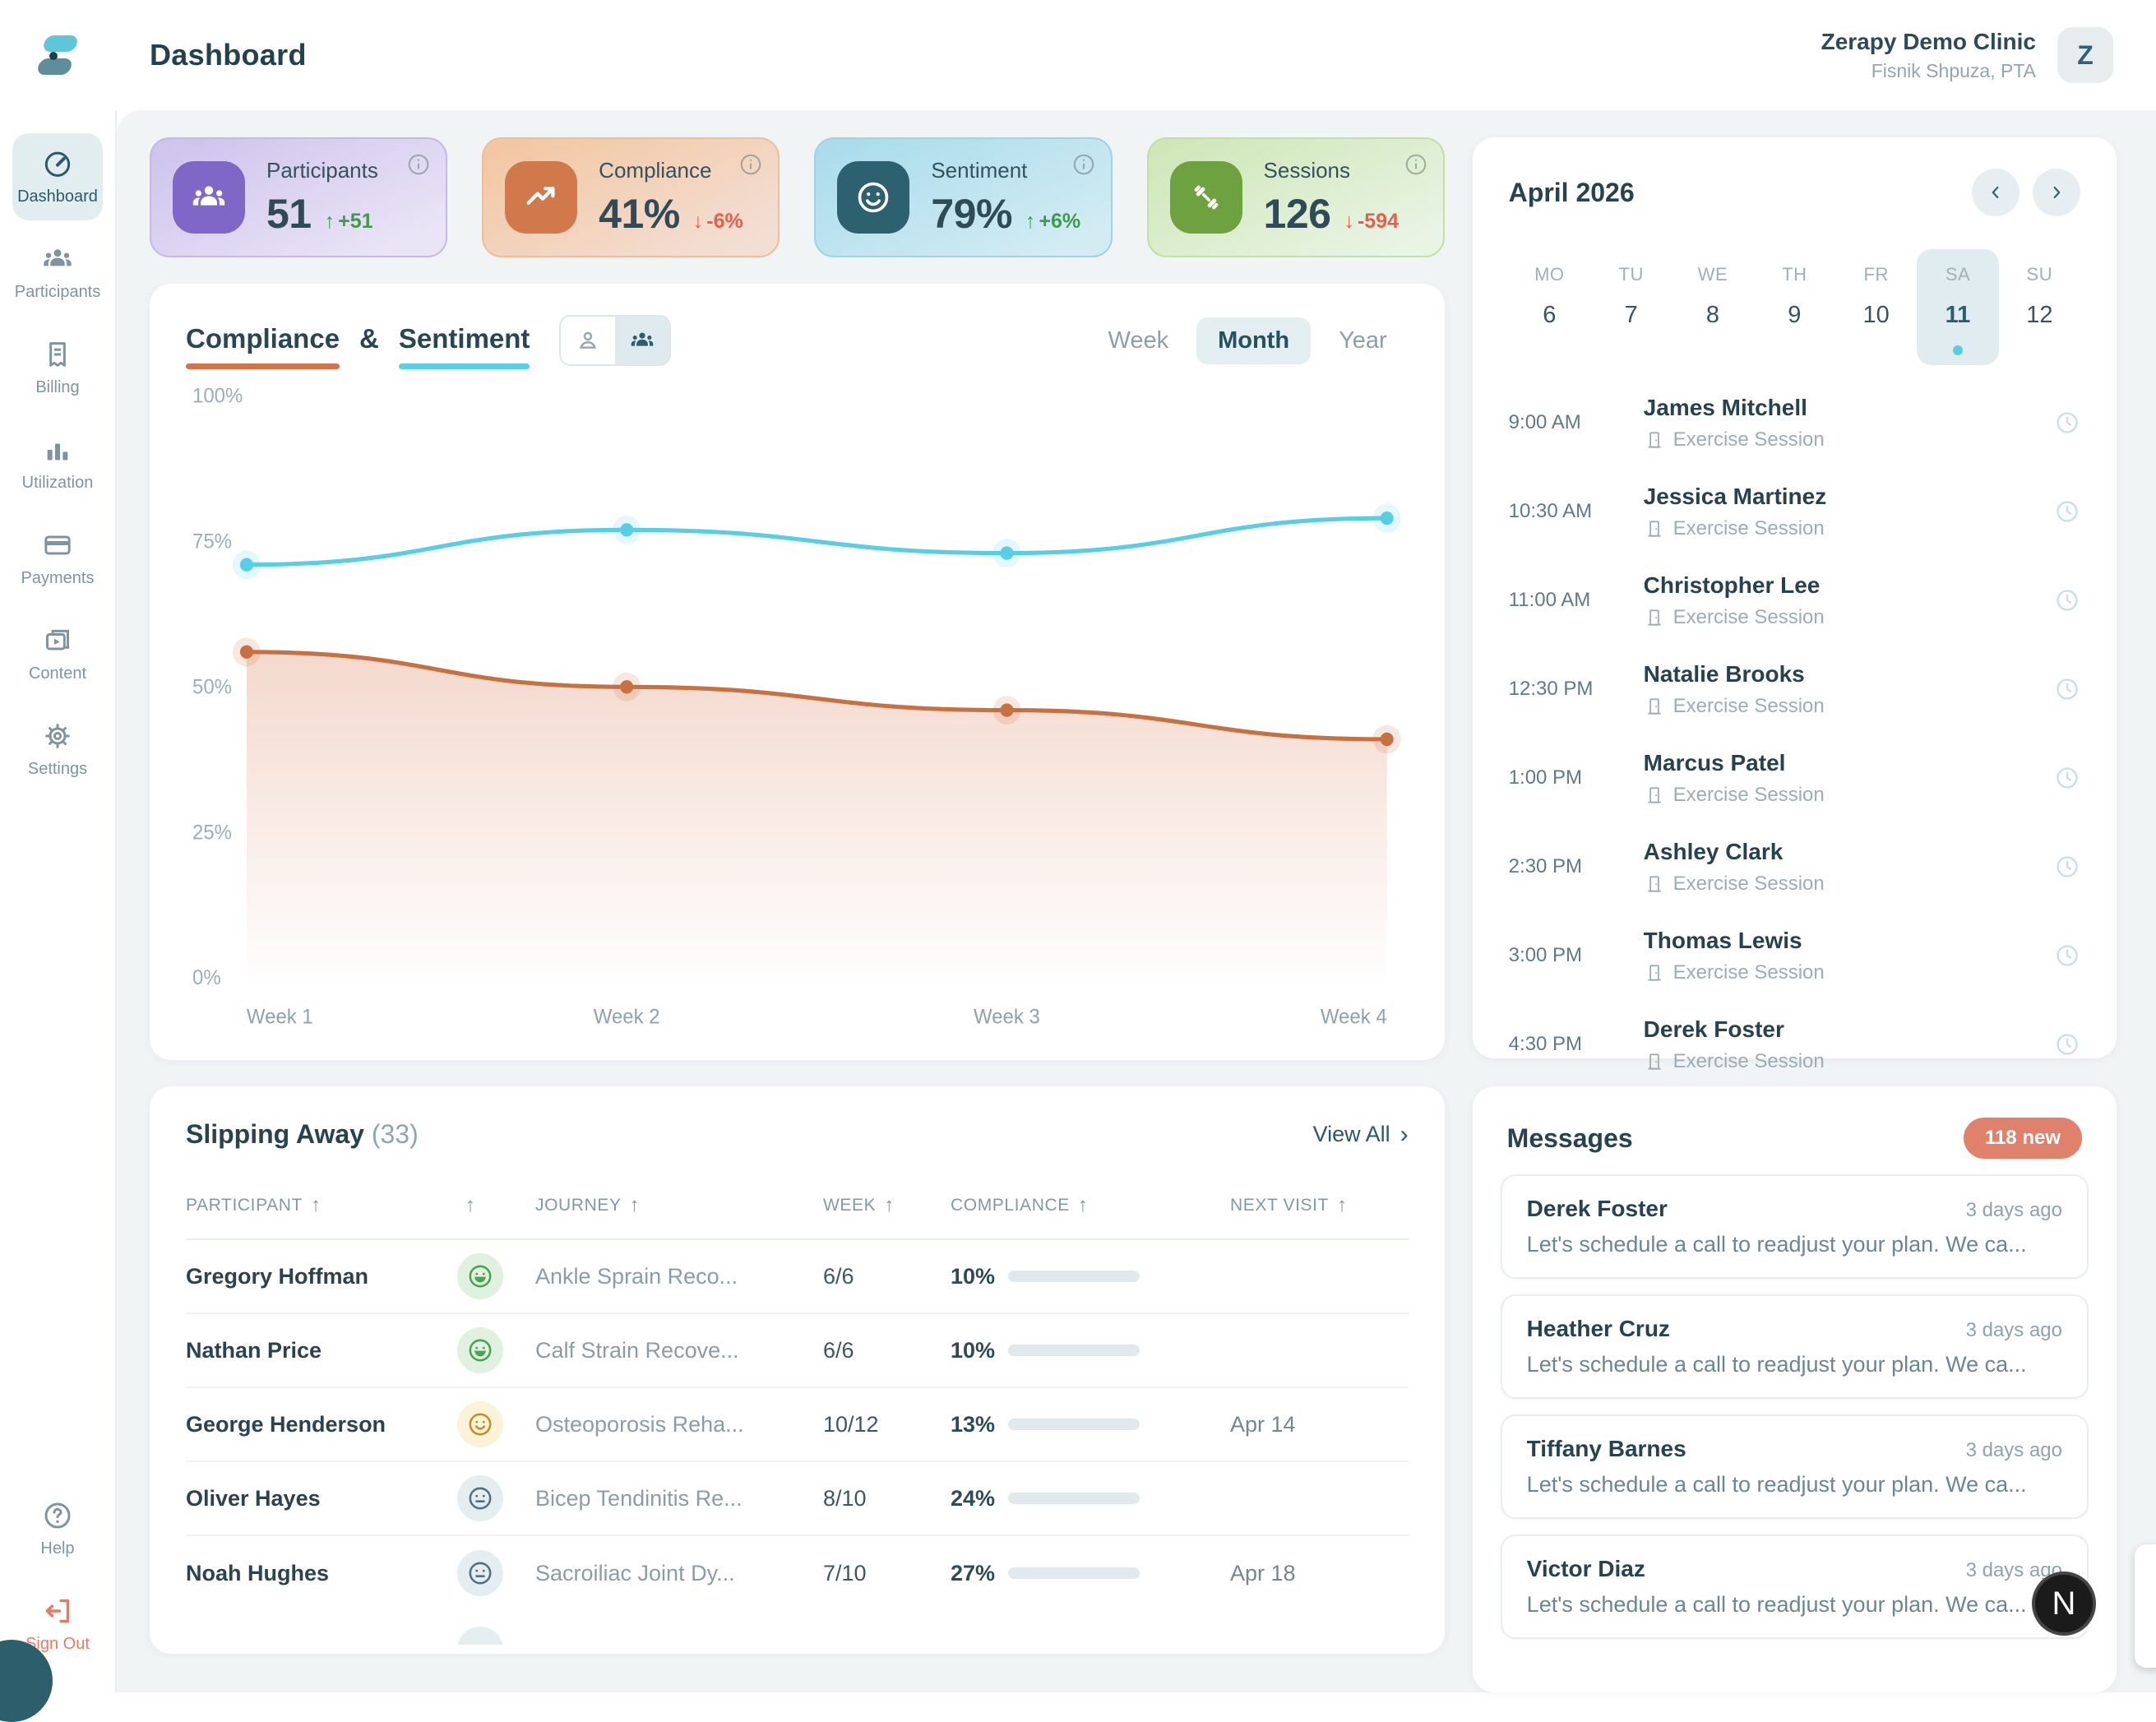 This screenshot has height=1722, width=2156. I want to click on sidebar-item-content: Content, so click(57, 653).